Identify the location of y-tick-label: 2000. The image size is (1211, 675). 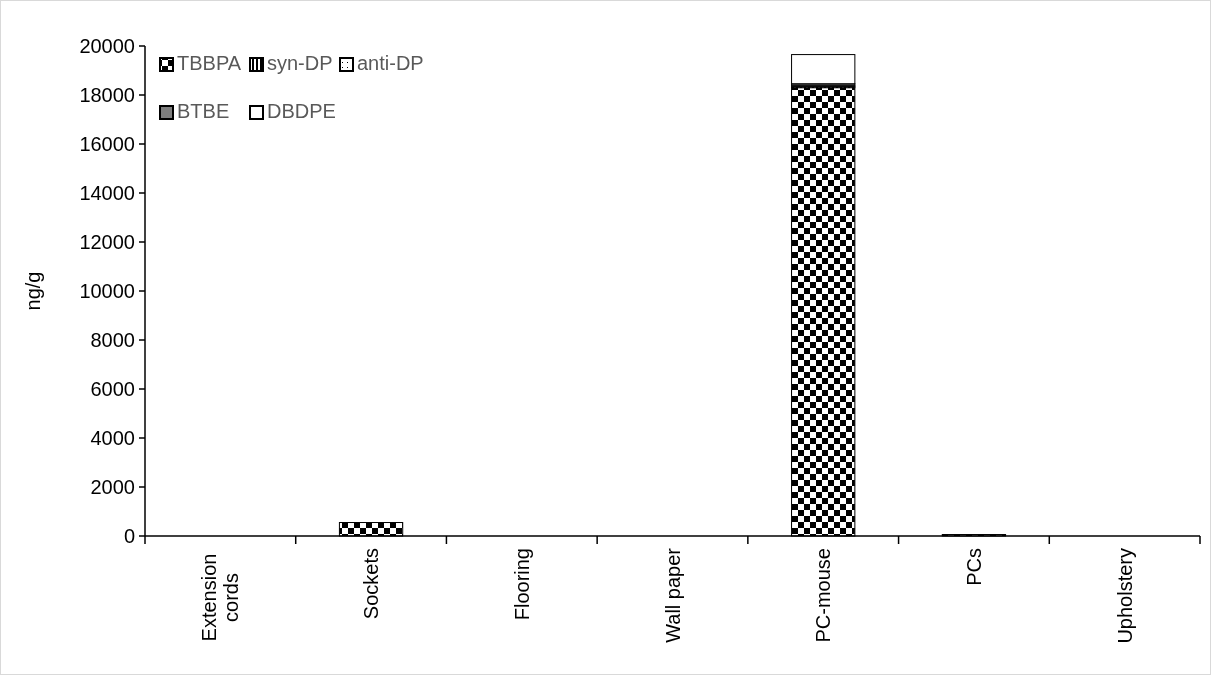
(112, 487).